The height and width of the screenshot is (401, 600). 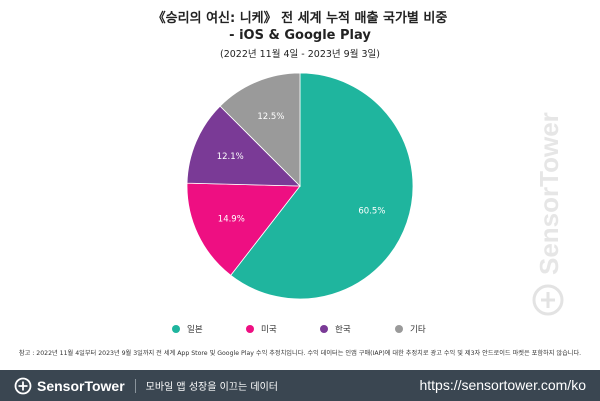 What do you see at coordinates (231, 220) in the screenshot?
I see `pie-slice-label-1: 14.9%` at bounding box center [231, 220].